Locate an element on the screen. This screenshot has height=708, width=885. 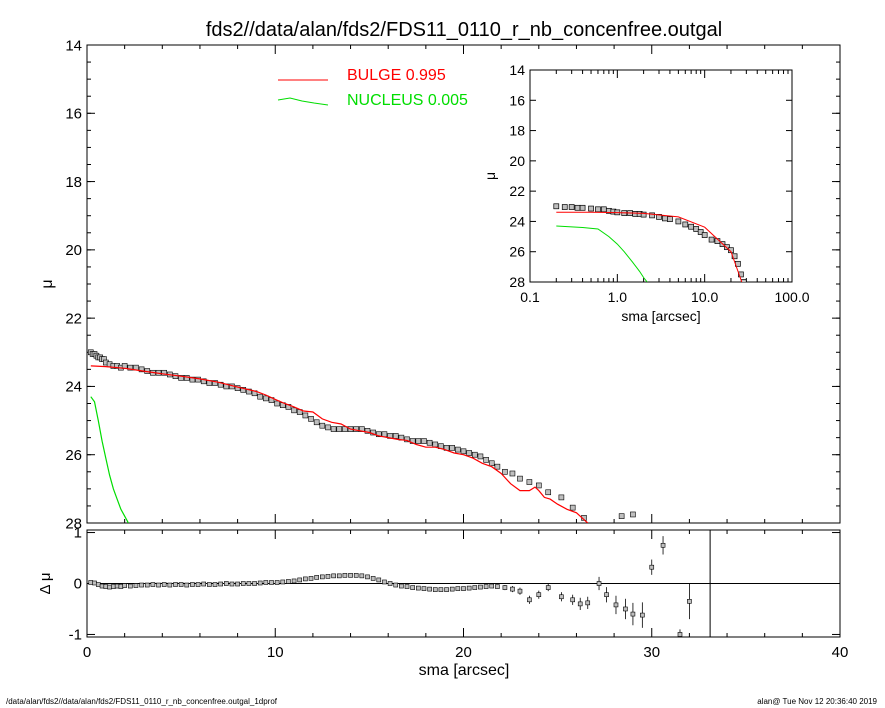
residual-ytick-label: -1 is located at coordinates (75, 634).